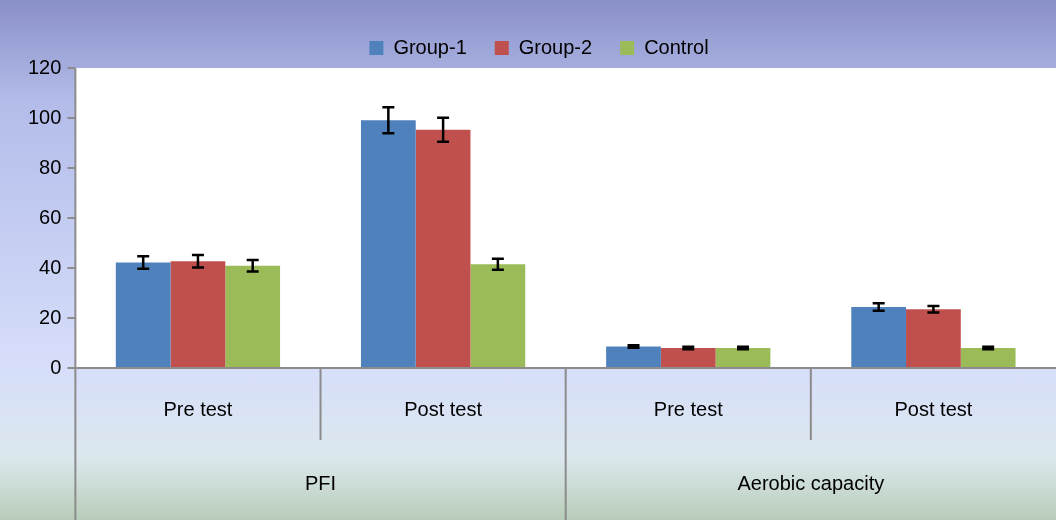 This screenshot has width=1056, height=520. I want to click on legend-label: Control, so click(676, 46).